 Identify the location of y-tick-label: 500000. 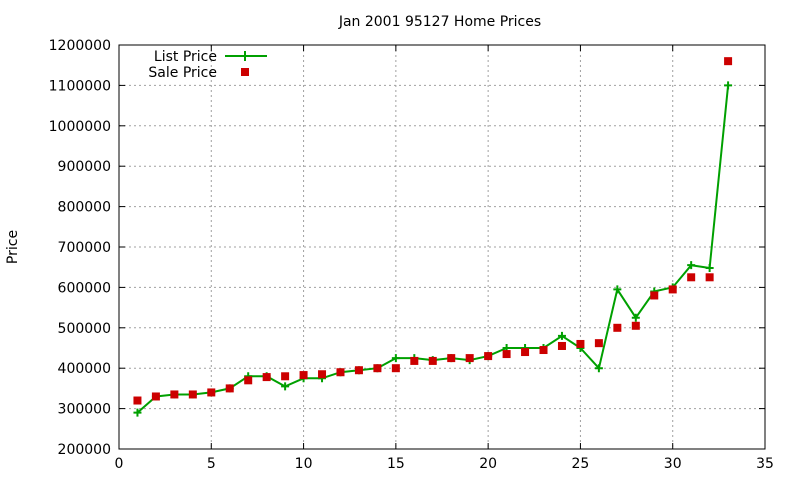
(84, 329).